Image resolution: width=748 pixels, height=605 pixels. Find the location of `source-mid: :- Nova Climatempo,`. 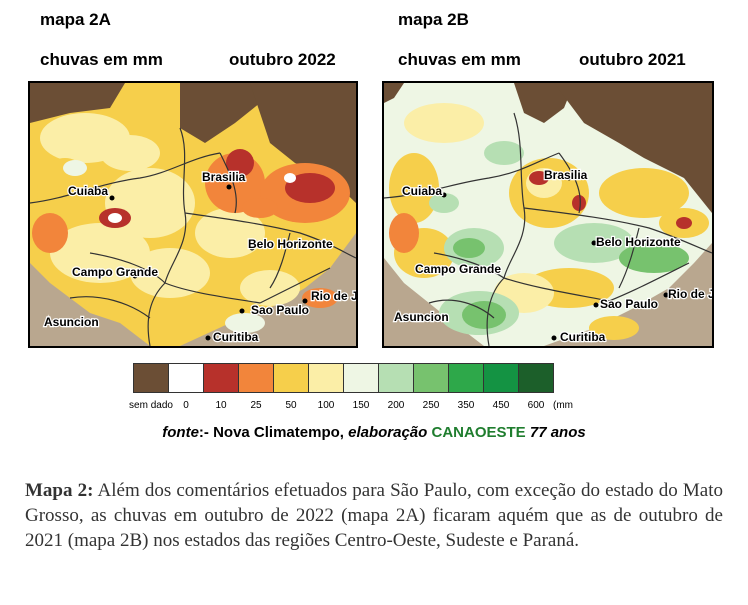

source-mid: :- Nova Climatempo, is located at coordinates (273, 432).